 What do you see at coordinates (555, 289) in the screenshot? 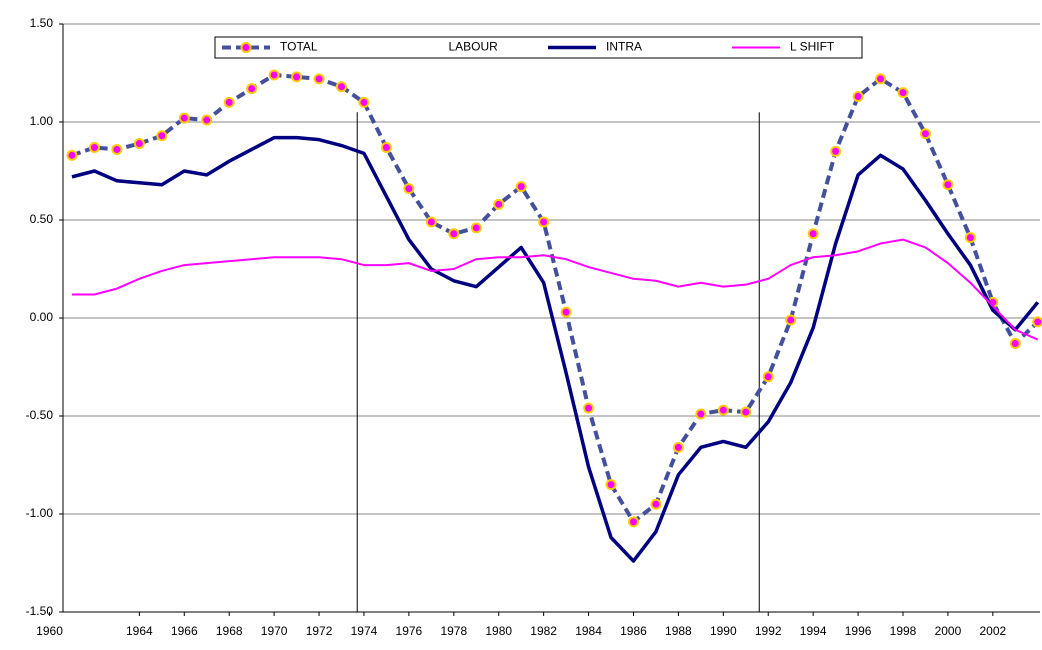
I see `series-line` at bounding box center [555, 289].